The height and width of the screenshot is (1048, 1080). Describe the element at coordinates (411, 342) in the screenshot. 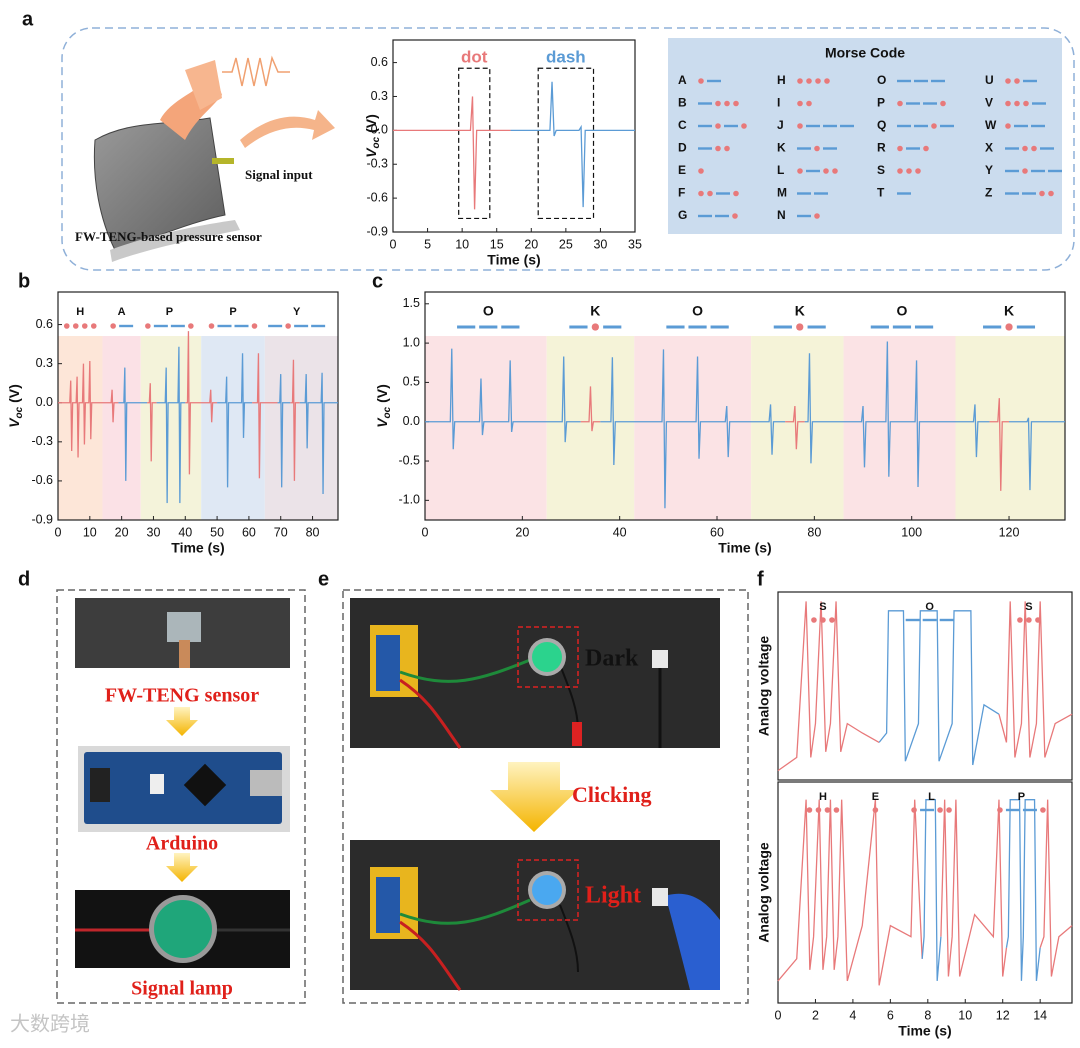

I see `y-tick-label: 1.0` at that location.